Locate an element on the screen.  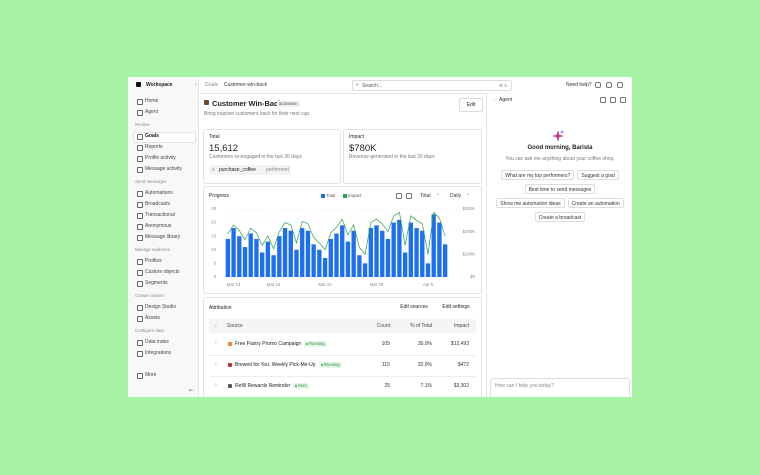
suggestion-chip: Create a broadcast is located at coordinates (560, 217).